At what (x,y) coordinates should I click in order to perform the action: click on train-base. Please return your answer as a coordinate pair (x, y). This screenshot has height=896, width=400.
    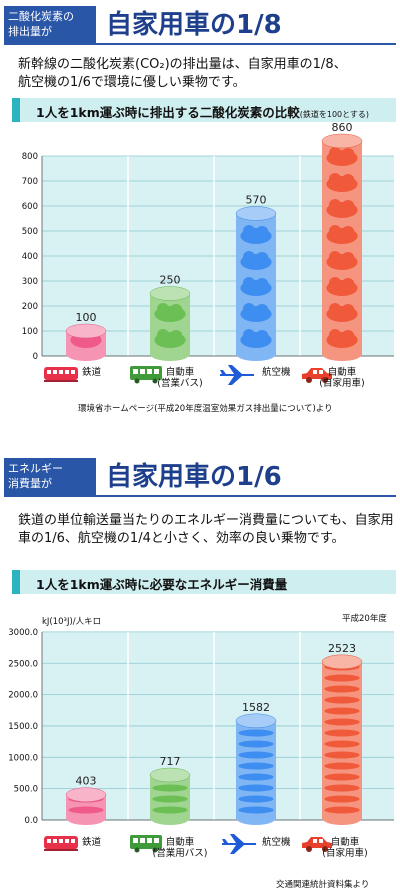
    Looking at the image, I should click on (61, 850).